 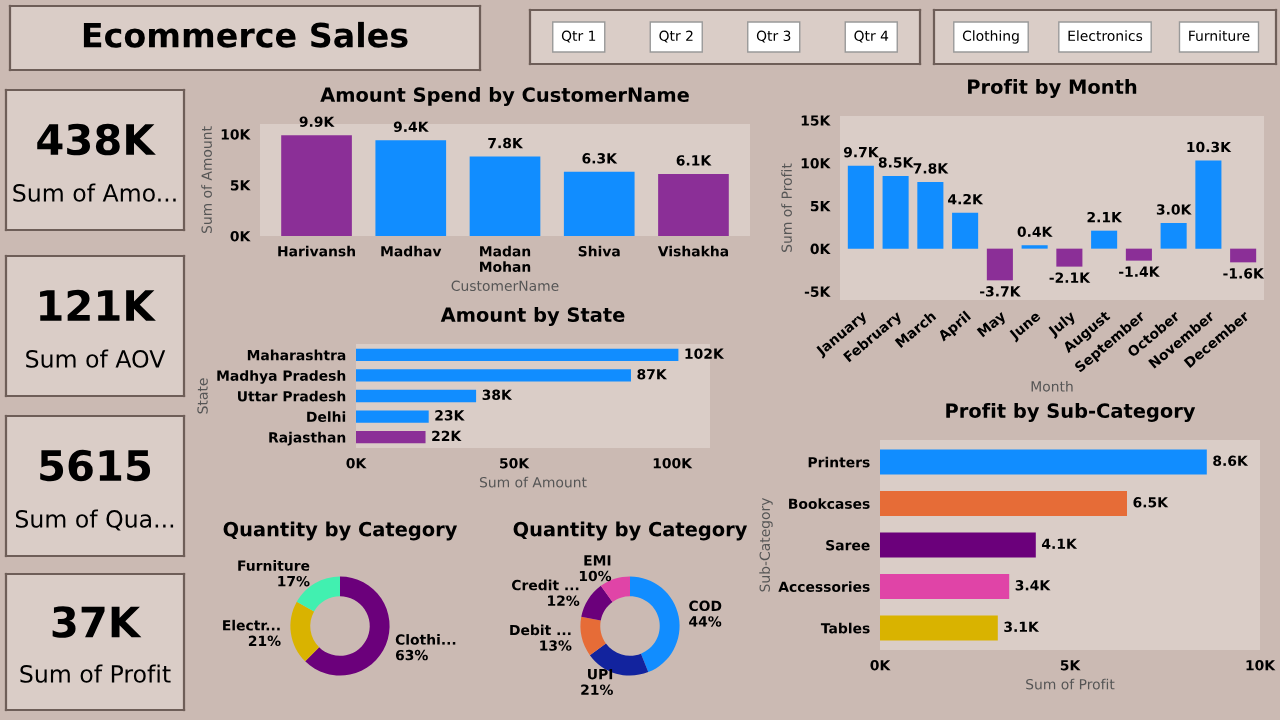 What do you see at coordinates (95, 673) in the screenshot?
I see `text: Sum of Profit` at bounding box center [95, 673].